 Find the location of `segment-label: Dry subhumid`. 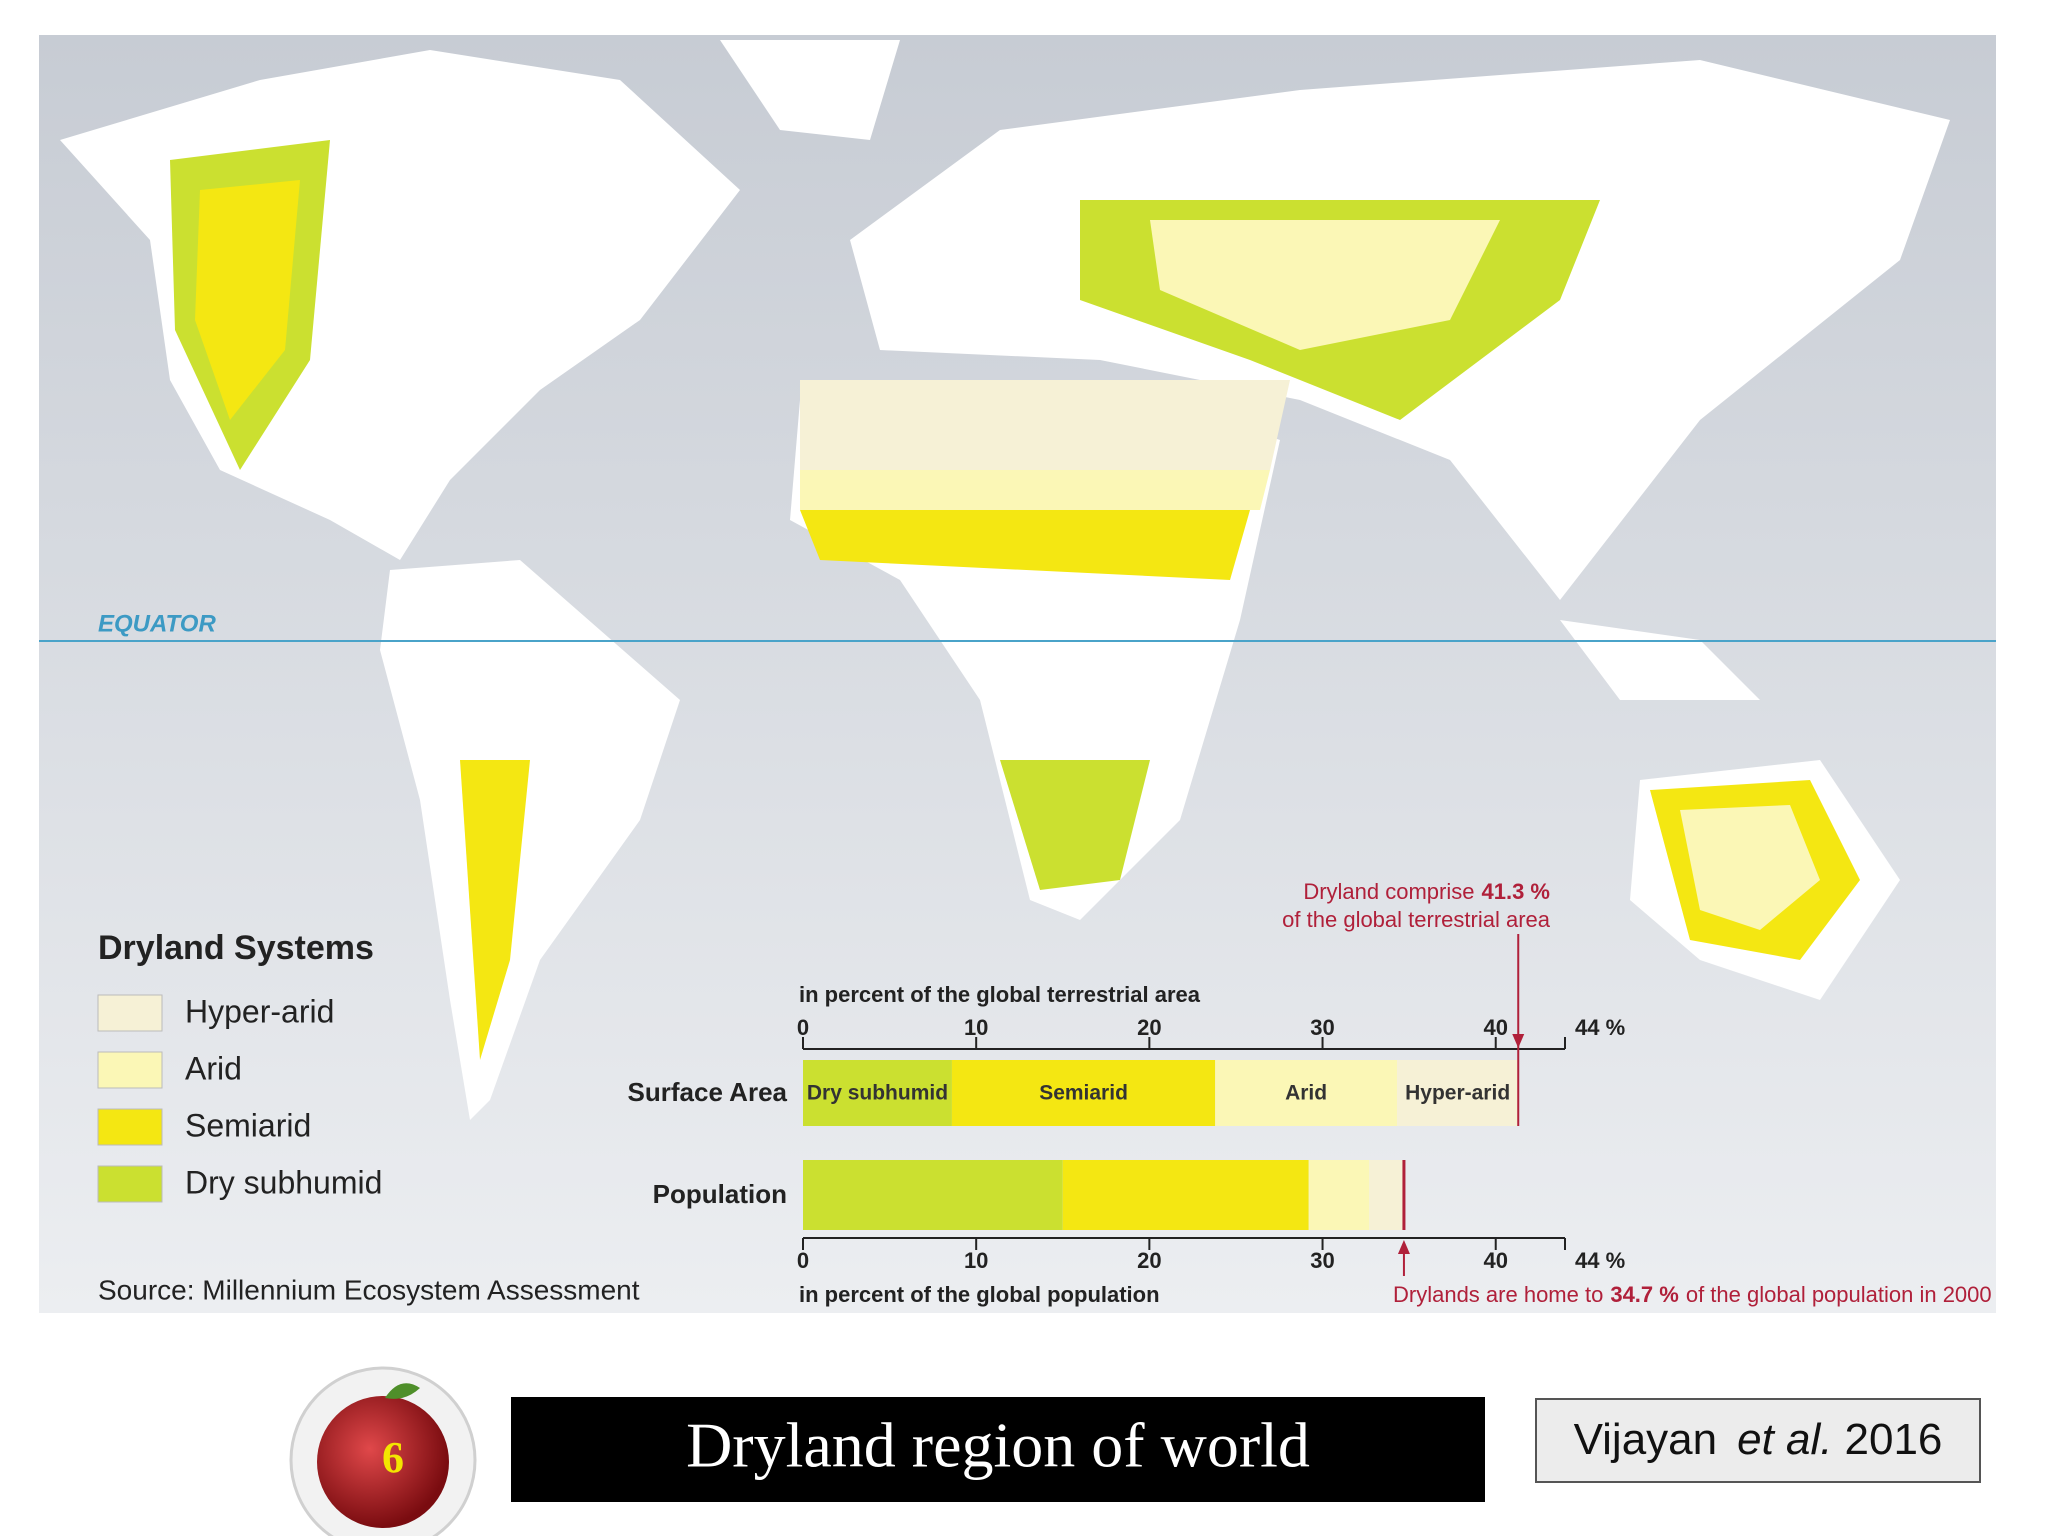

segment-label: Dry subhumid is located at coordinates (877, 1093).